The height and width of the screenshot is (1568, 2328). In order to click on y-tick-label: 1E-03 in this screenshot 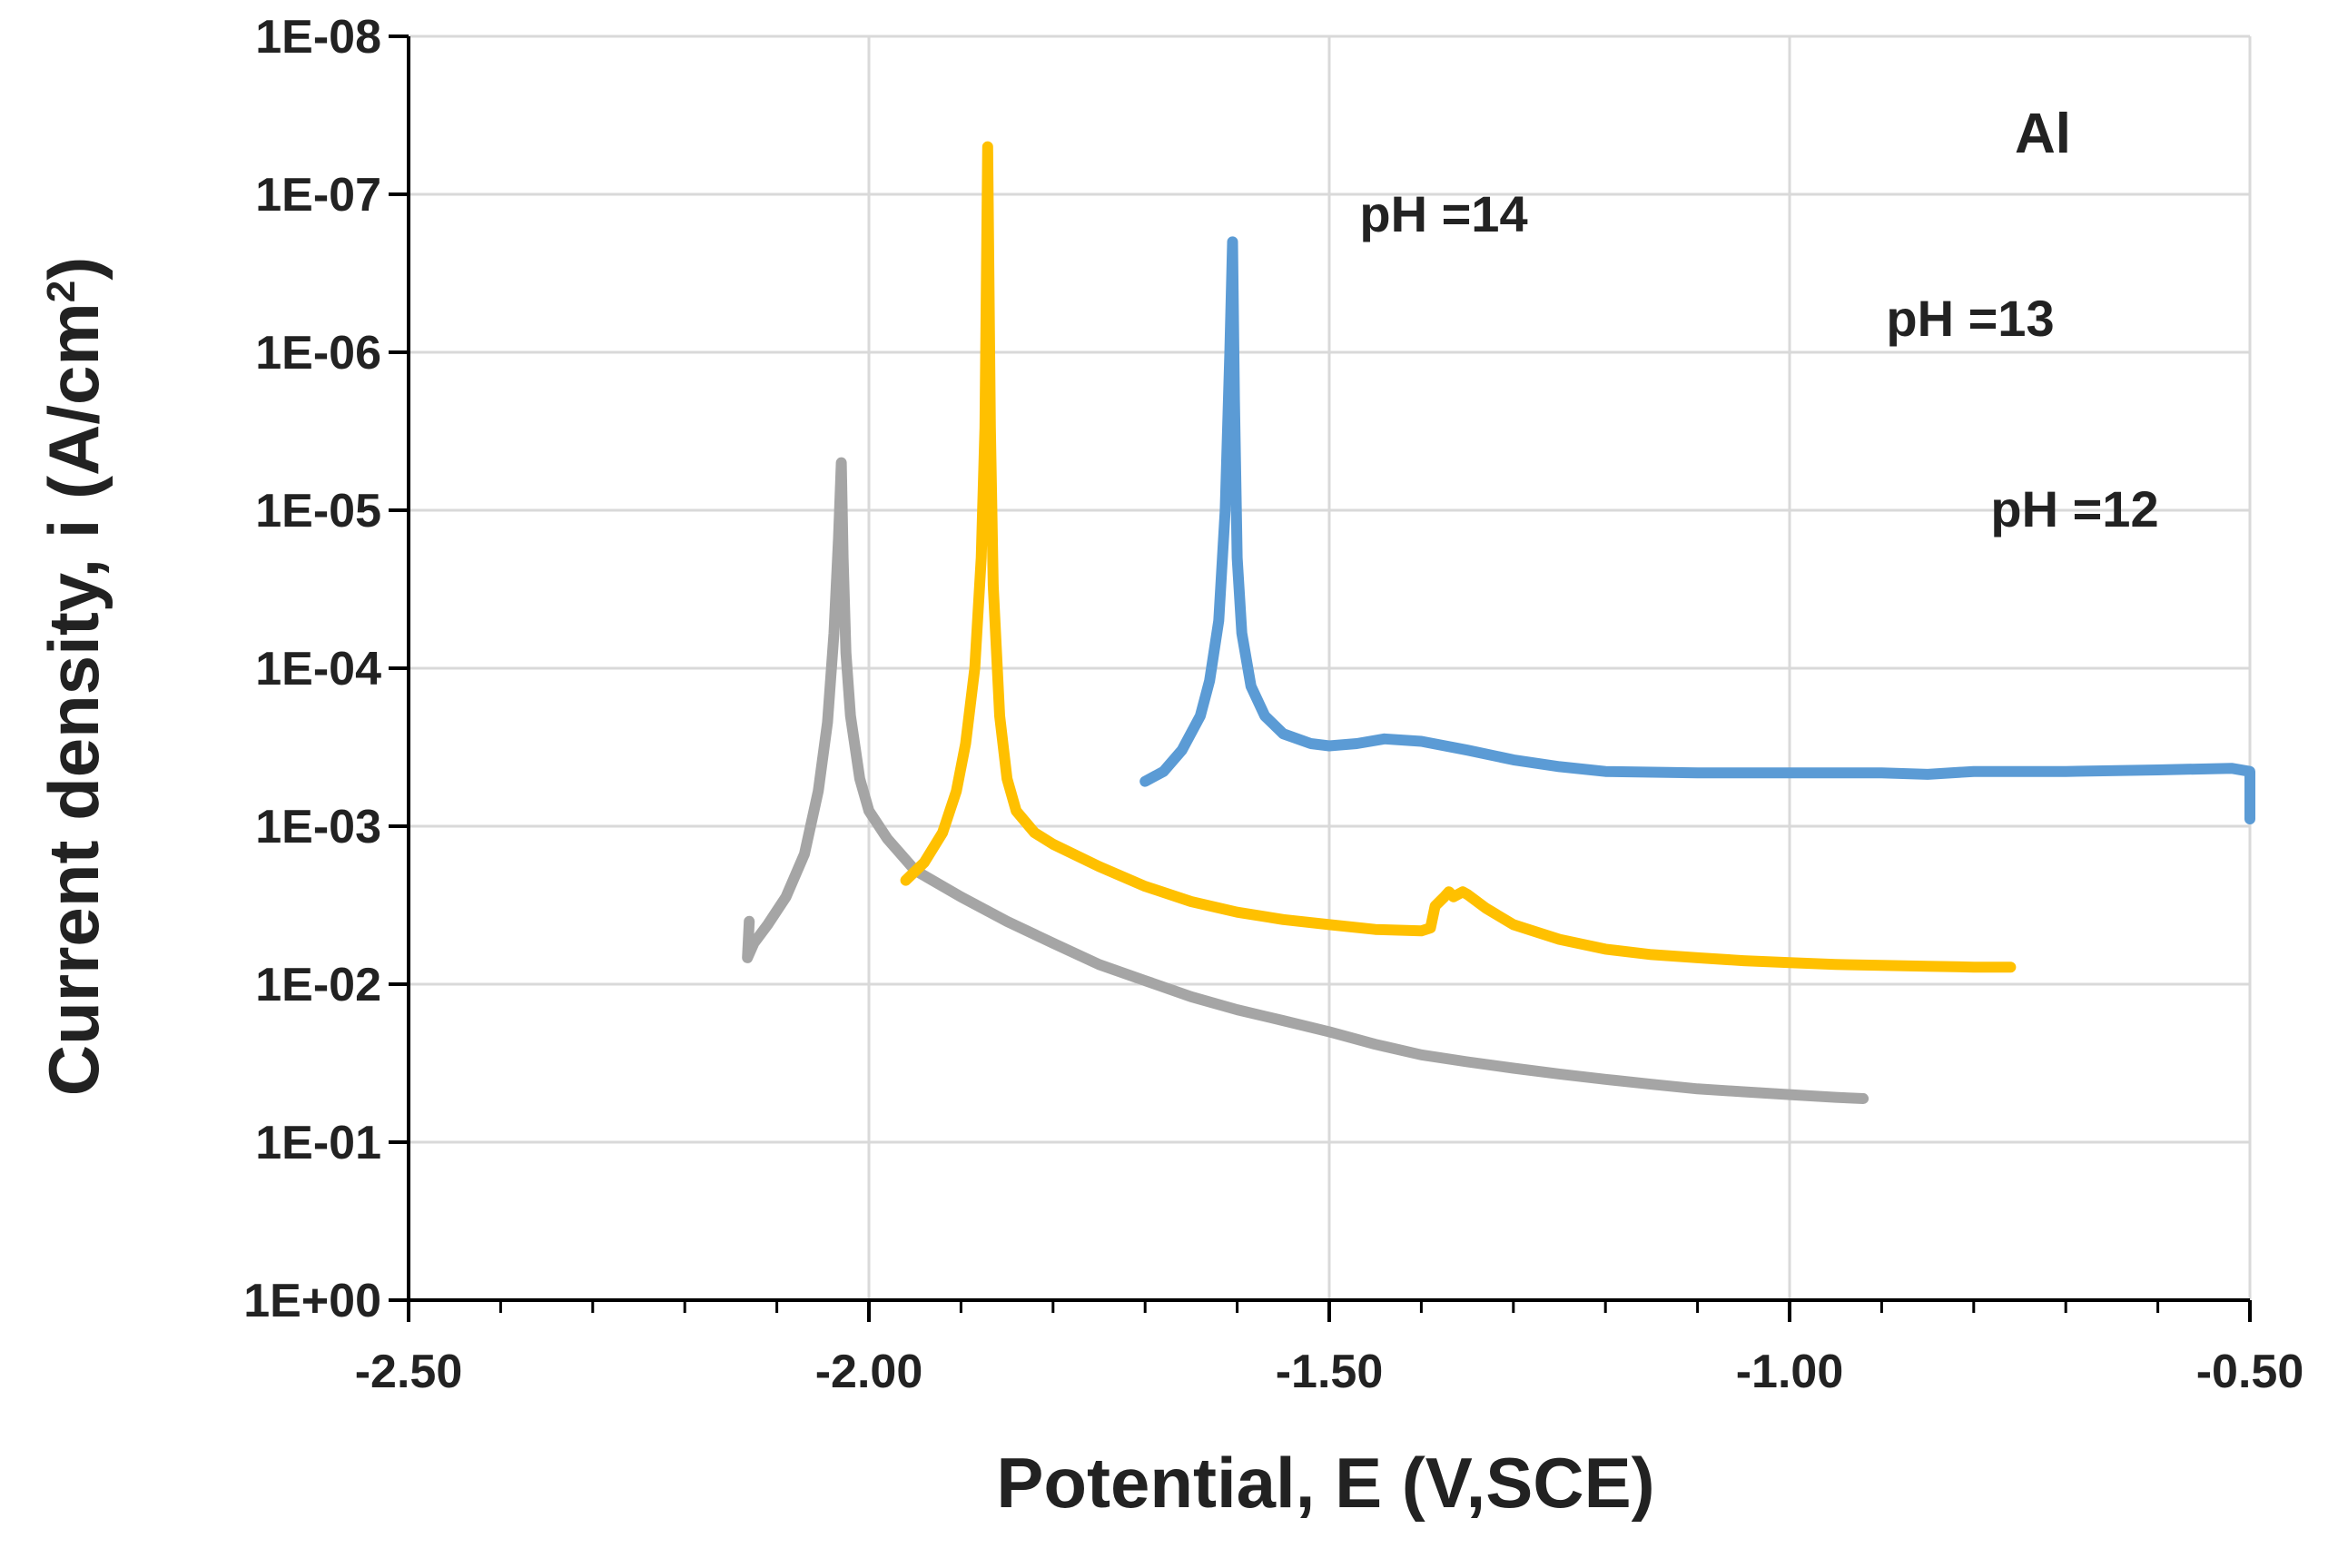, I will do `click(318, 827)`.